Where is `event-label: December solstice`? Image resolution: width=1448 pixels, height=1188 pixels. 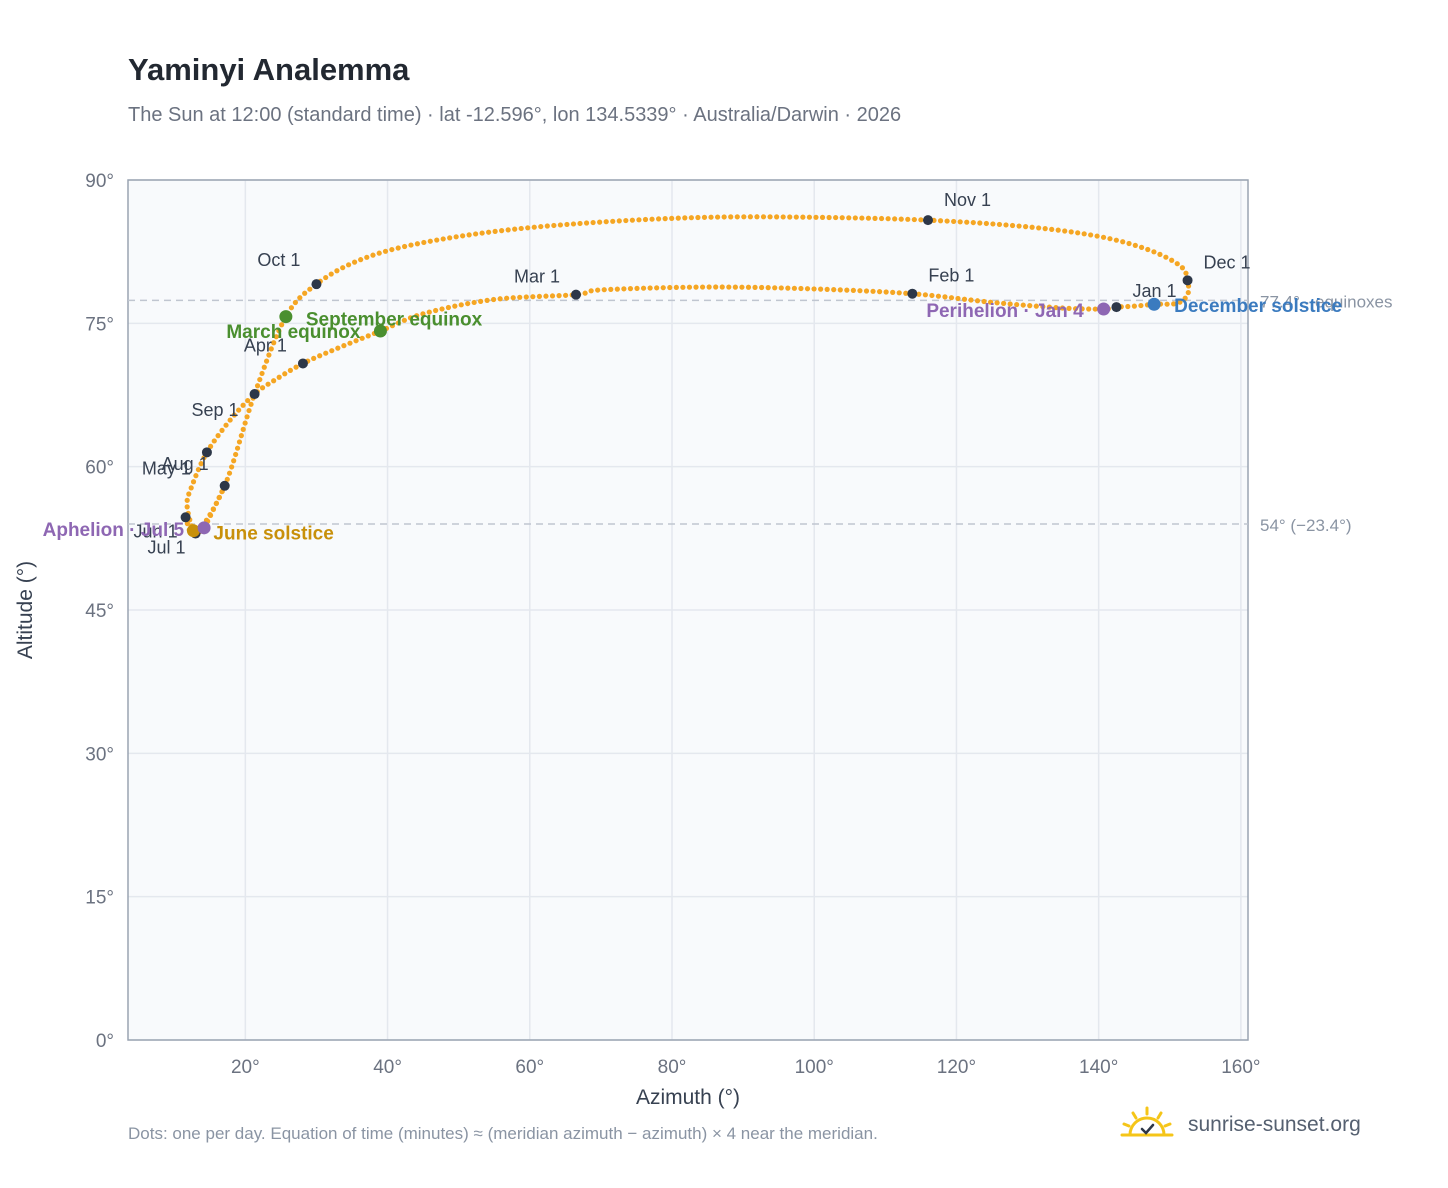 event-label: December solstice is located at coordinates (1258, 306).